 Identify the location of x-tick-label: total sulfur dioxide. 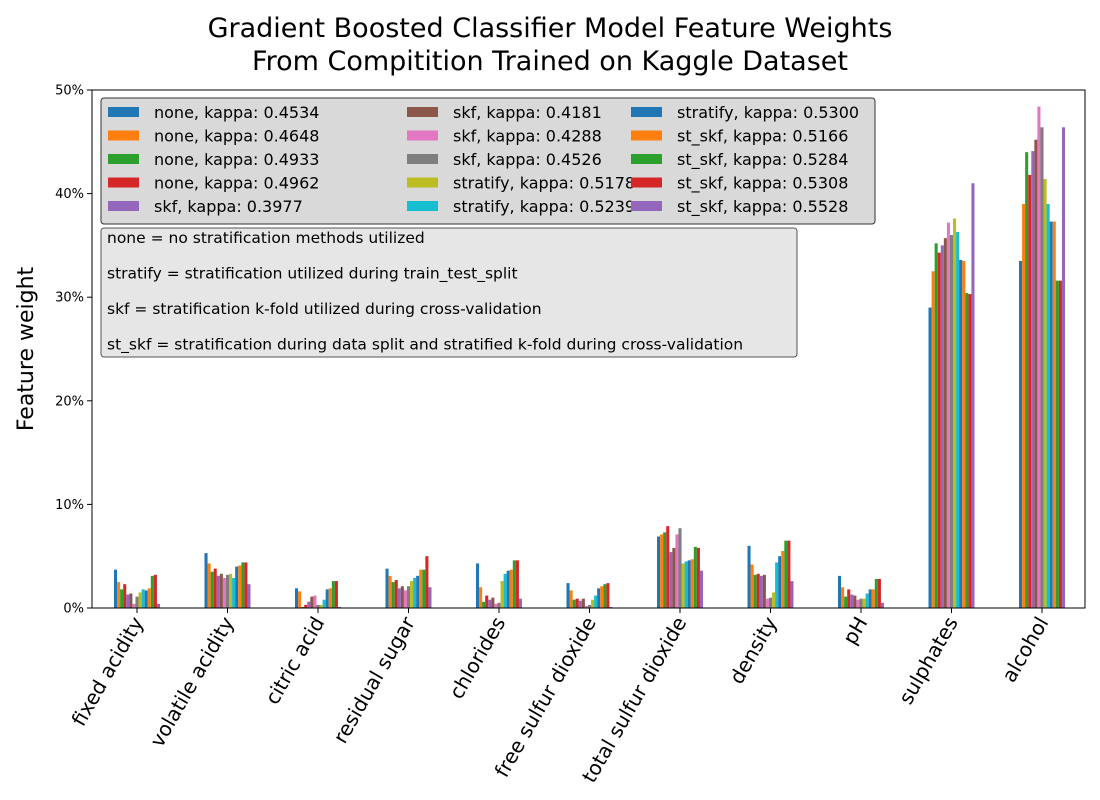
(634, 700).